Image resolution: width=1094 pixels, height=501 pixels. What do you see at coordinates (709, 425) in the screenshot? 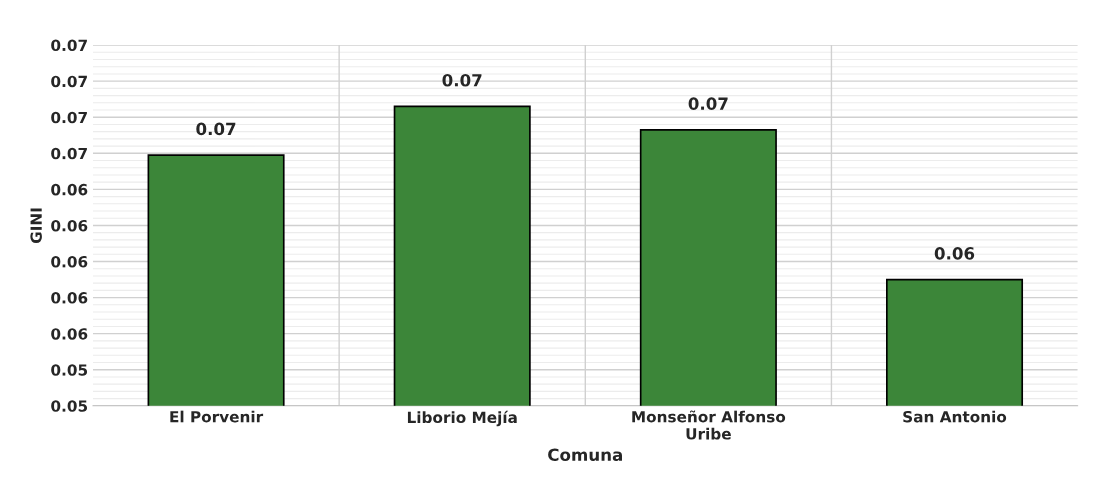
I see `x-tick-label: Monseñor Alfonso Uribe` at bounding box center [709, 425].